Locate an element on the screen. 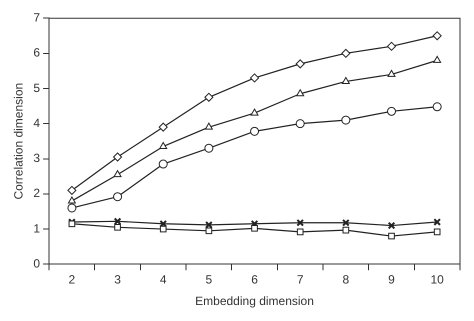 The width and height of the screenshot is (474, 321). y-tick-label: 4 is located at coordinates (36, 123).